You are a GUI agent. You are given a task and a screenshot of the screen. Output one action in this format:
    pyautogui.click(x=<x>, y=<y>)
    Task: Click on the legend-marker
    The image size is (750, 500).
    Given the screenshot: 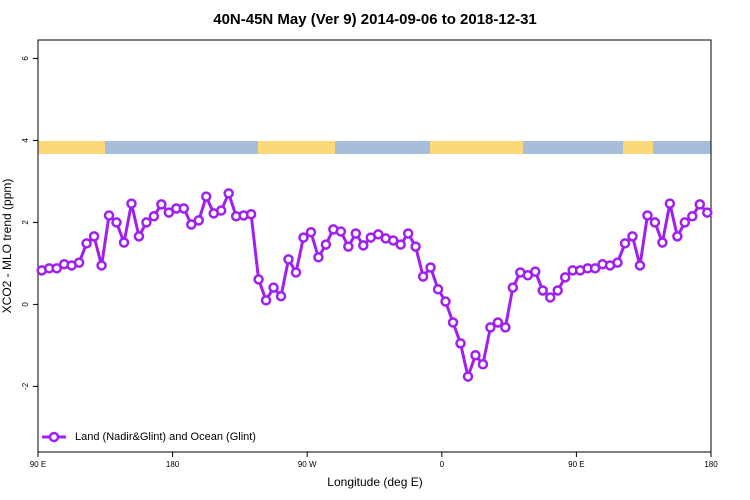 What is the action you would take?
    pyautogui.click(x=54, y=437)
    